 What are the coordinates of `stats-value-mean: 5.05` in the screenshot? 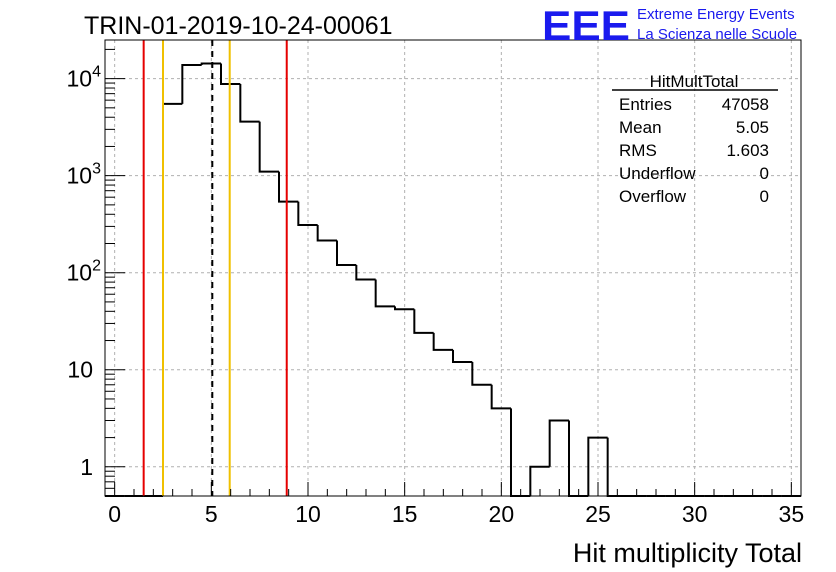 It's located at (752, 127).